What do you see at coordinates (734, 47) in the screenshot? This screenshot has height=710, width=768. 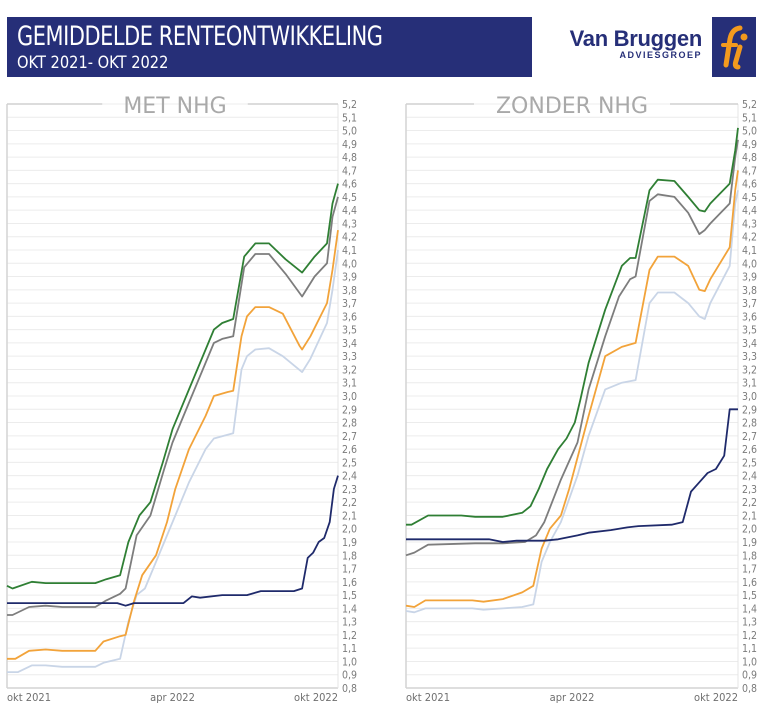 I see `brand-logo-icon` at bounding box center [734, 47].